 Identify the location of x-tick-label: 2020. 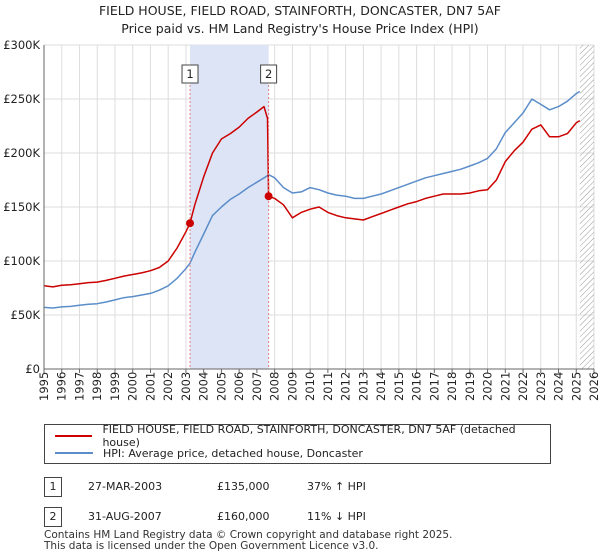
(488, 386).